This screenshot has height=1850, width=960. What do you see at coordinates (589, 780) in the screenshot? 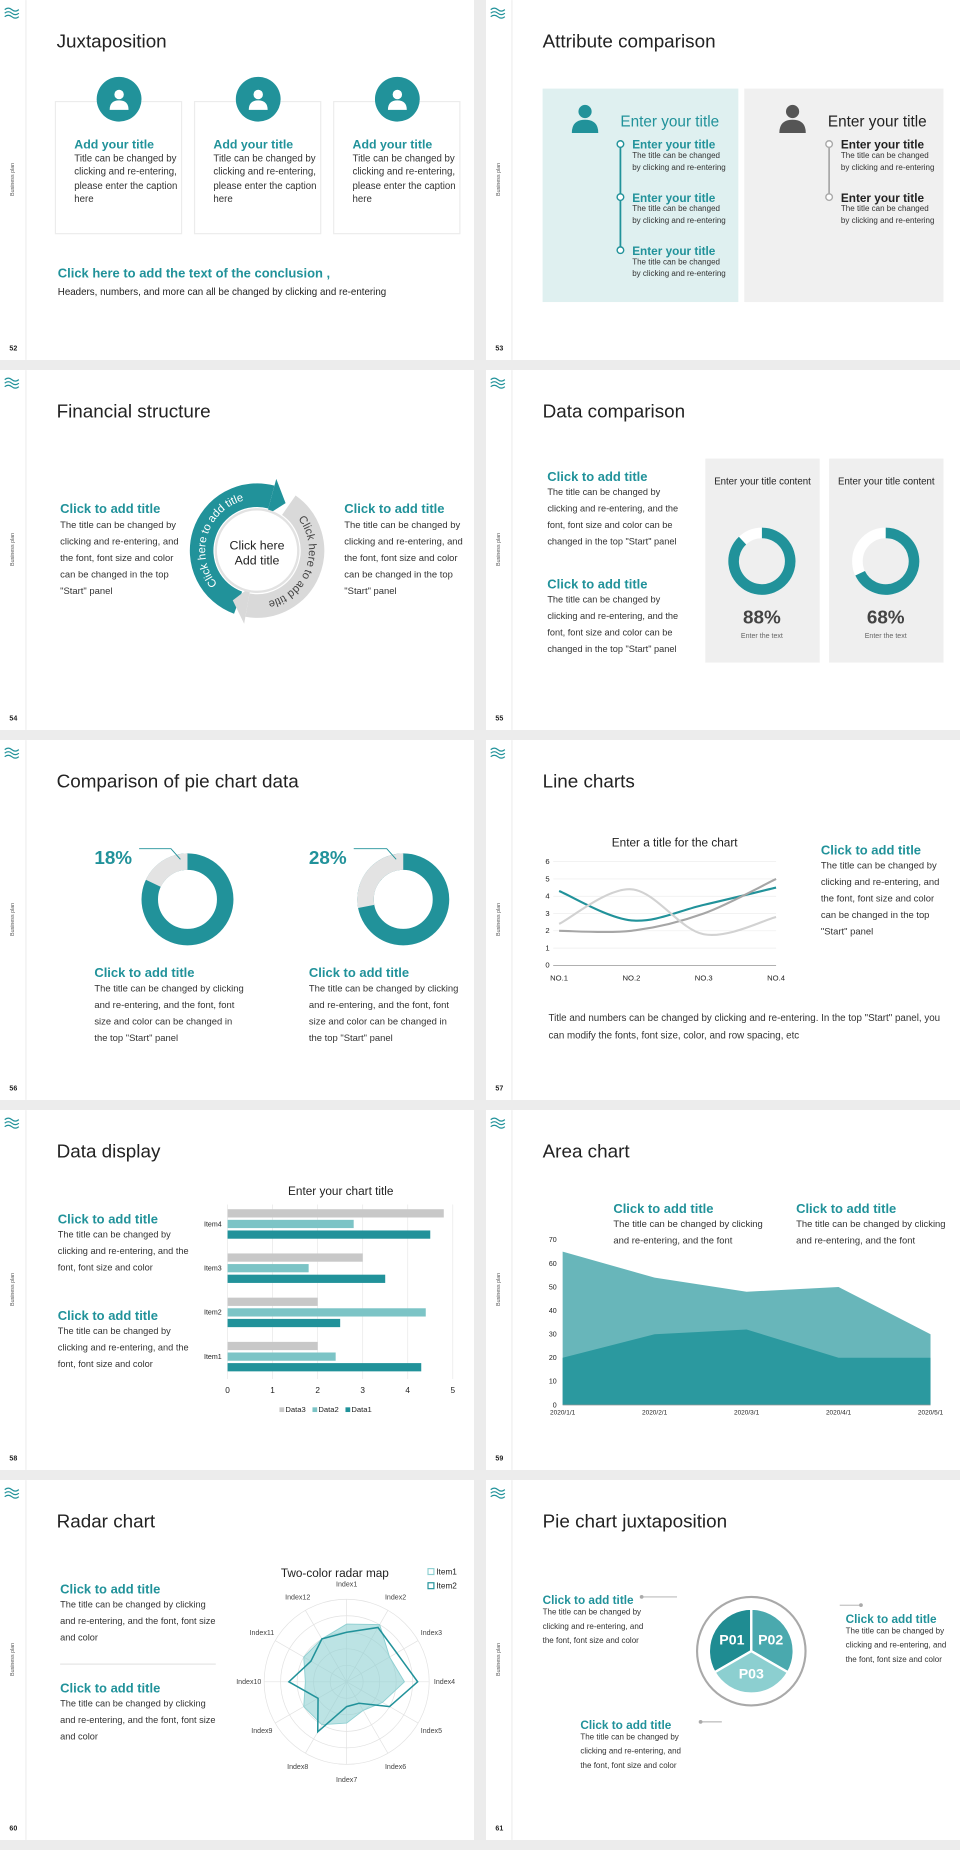
I see `slide-title: Line charts` at bounding box center [589, 780].